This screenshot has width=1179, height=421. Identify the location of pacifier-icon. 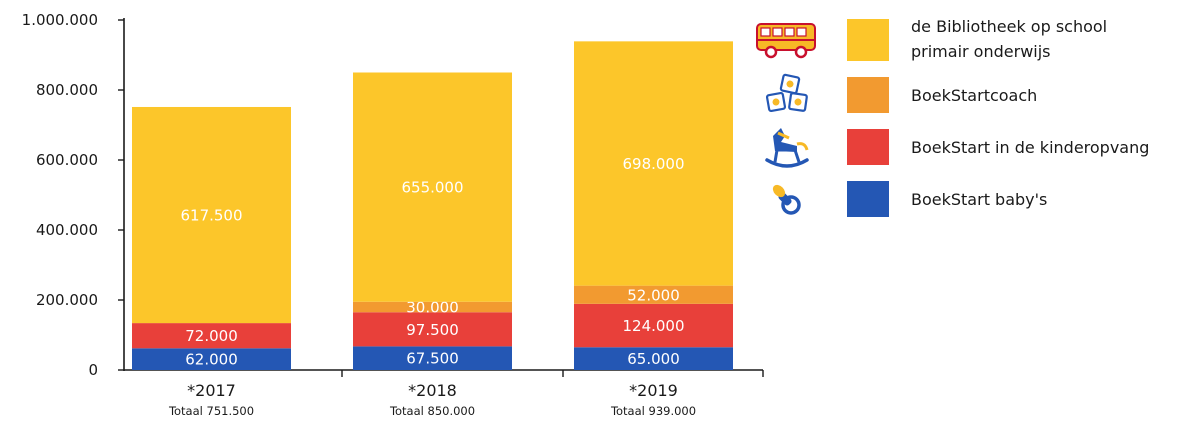
(786, 199).